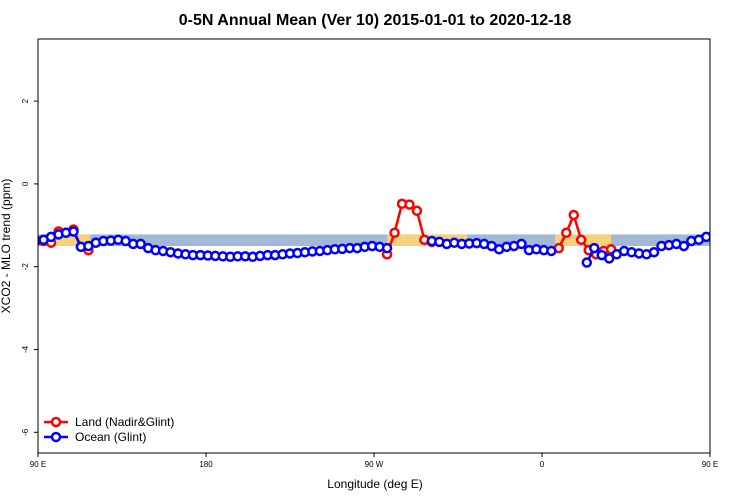  What do you see at coordinates (542, 464) in the screenshot?
I see `x-tick-label: 0` at bounding box center [542, 464].